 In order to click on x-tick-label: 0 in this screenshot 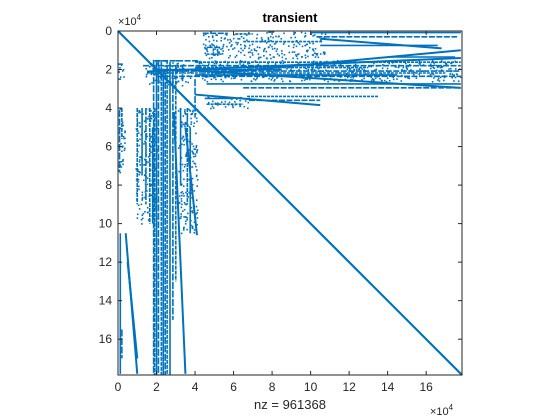, I will do `click(118, 387)`.